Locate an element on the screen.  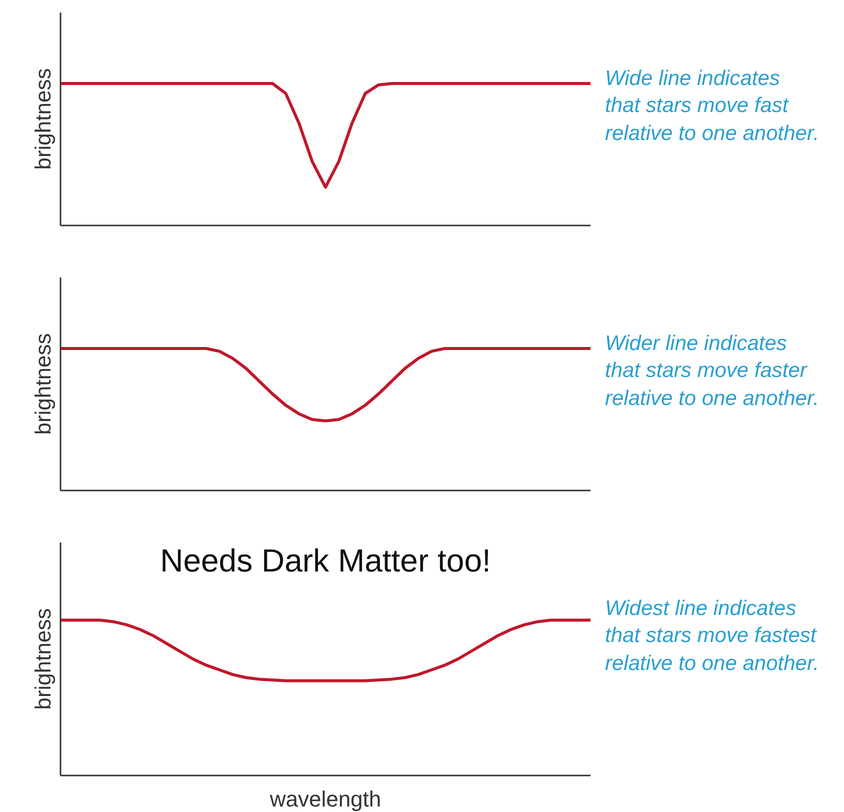
x-axis-title: wavelength is located at coordinates (325, 799).